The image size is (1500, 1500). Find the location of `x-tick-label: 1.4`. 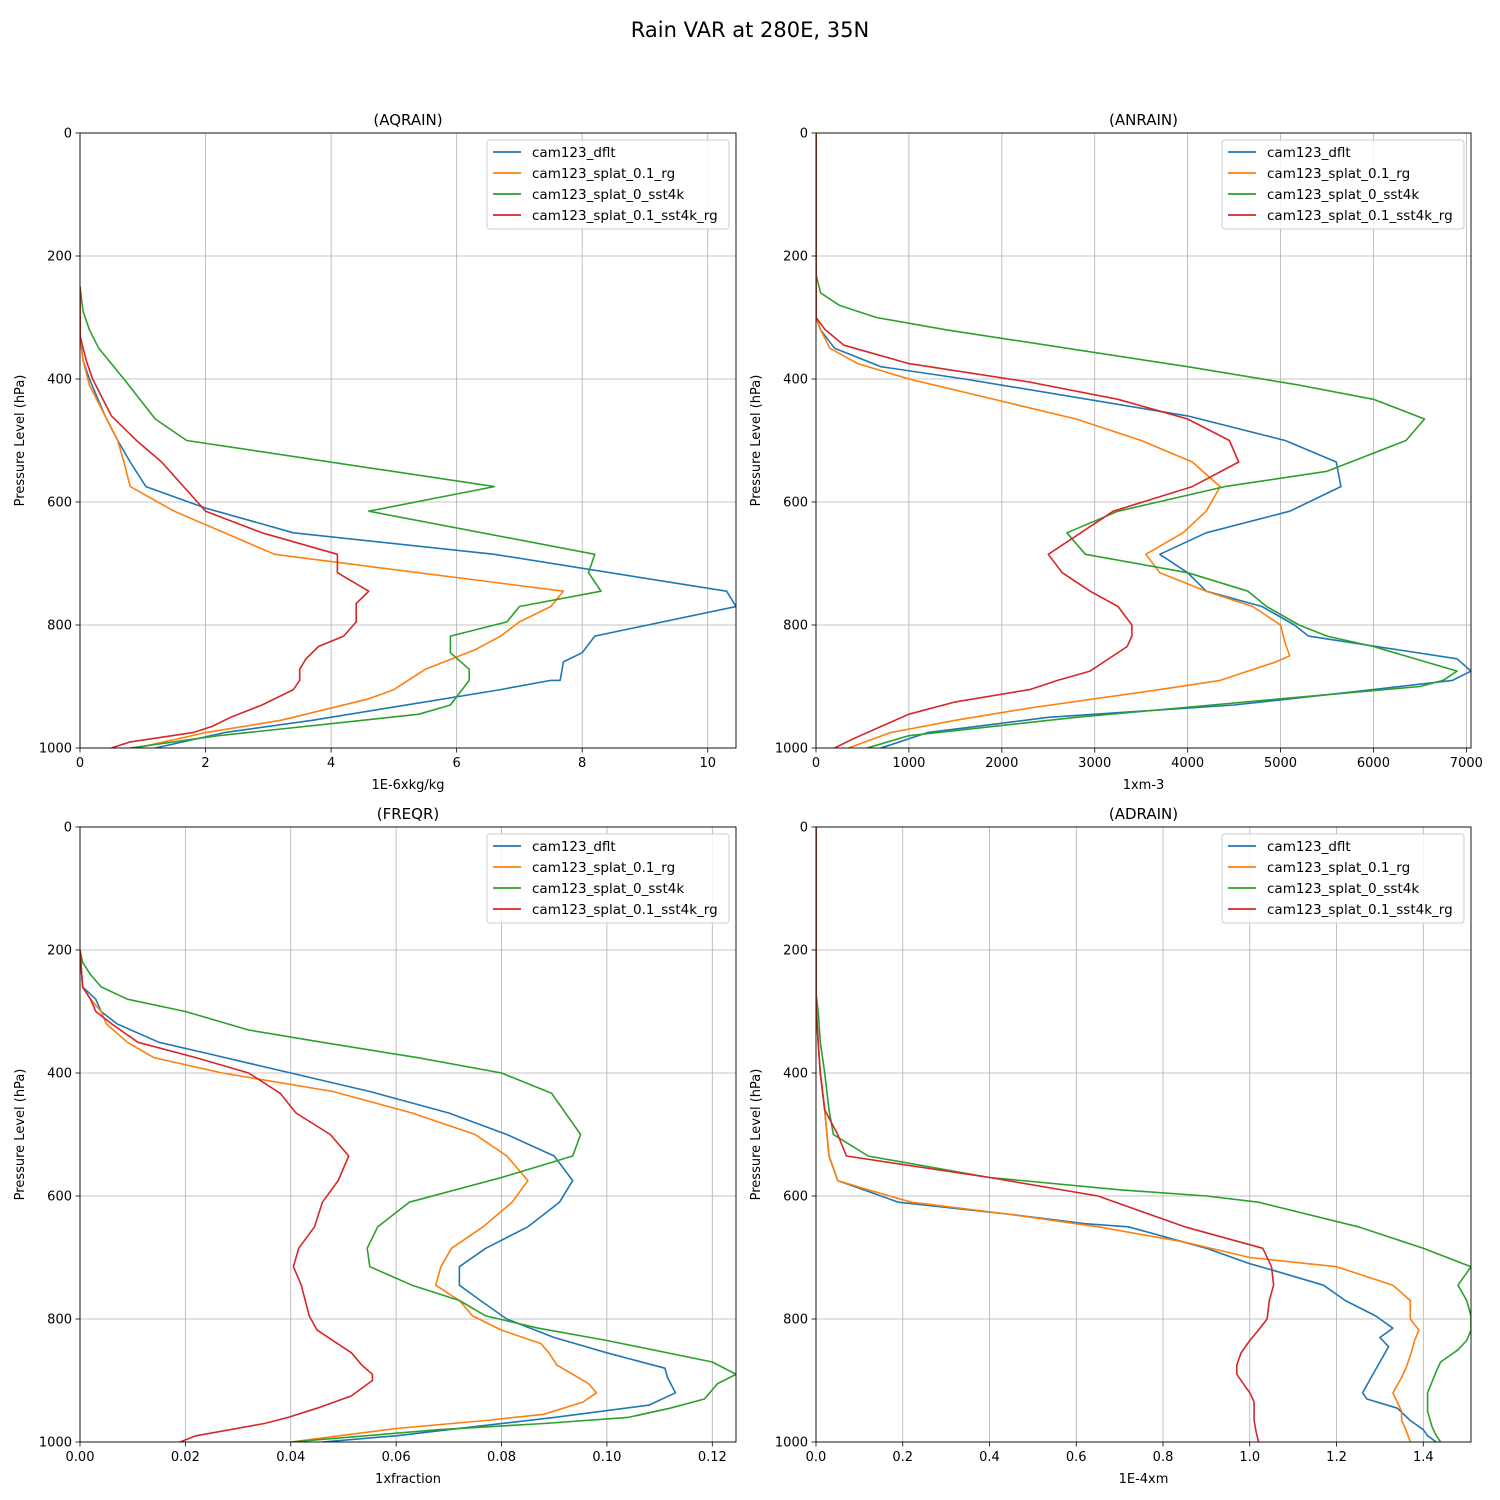

x-tick-label: 1.4 is located at coordinates (1423, 1457).